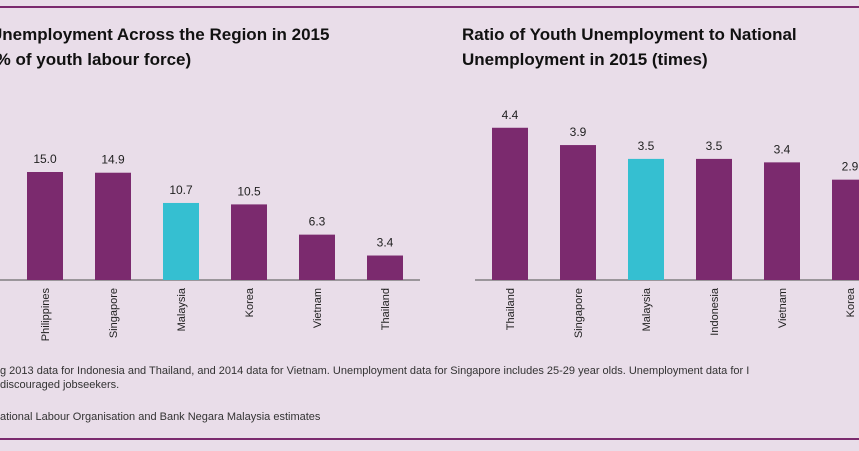 The height and width of the screenshot is (451, 859). What do you see at coordinates (850, 167) in the screenshot?
I see `chart-2-value-label-korea: 2.9` at bounding box center [850, 167].